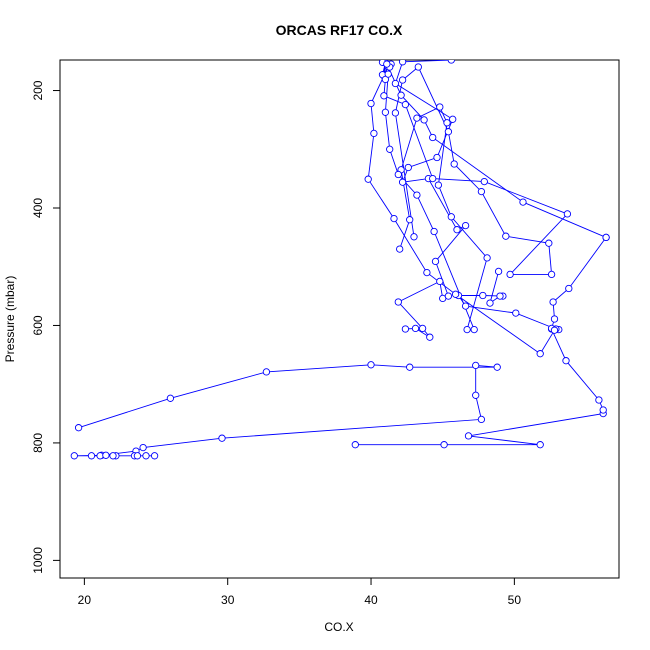  Describe the element at coordinates (338, 627) in the screenshot. I see `x-axis-label: CO.X` at that location.